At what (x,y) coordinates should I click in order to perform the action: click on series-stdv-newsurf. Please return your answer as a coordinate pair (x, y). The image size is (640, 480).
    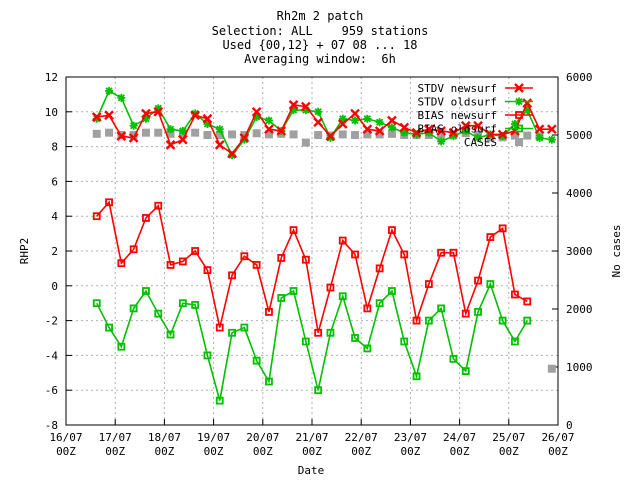
    Looking at the image, I should click on (324, 128).